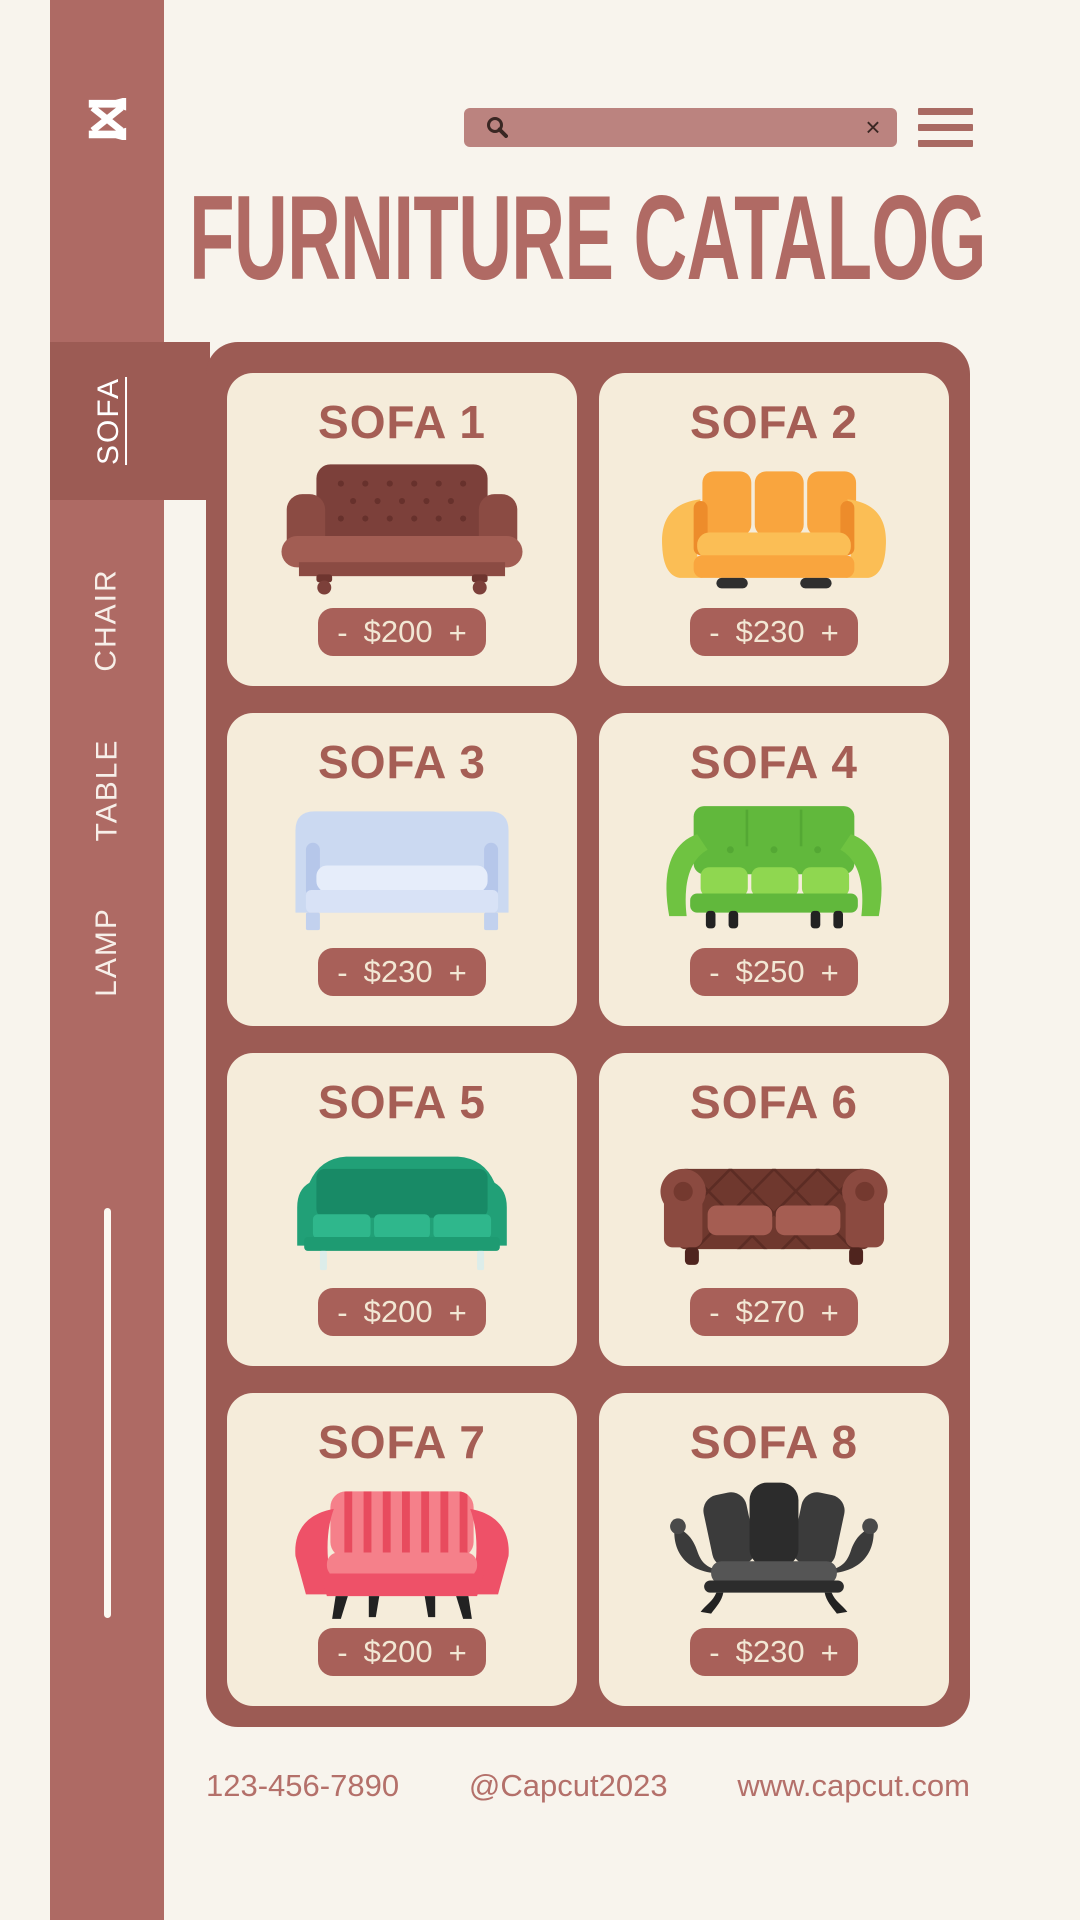 Image resolution: width=1080 pixels, height=1920 pixels. Describe the element at coordinates (402, 422) in the screenshot. I see `product-title: SOFA 1` at that location.